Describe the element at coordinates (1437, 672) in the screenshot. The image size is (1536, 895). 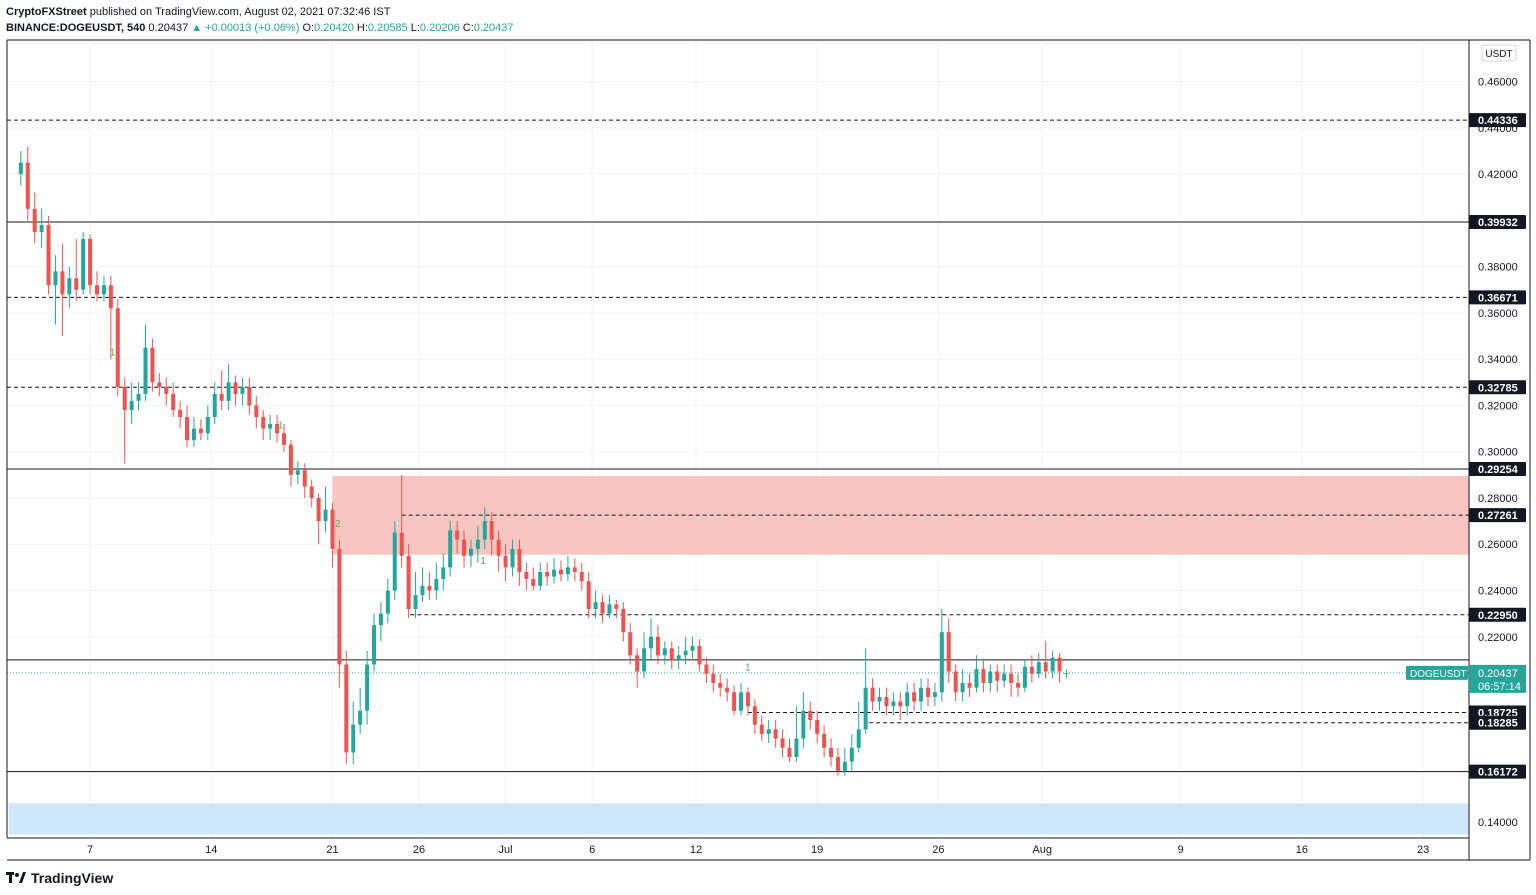
I see `symbol-tag: DOGEUSDT` at that location.